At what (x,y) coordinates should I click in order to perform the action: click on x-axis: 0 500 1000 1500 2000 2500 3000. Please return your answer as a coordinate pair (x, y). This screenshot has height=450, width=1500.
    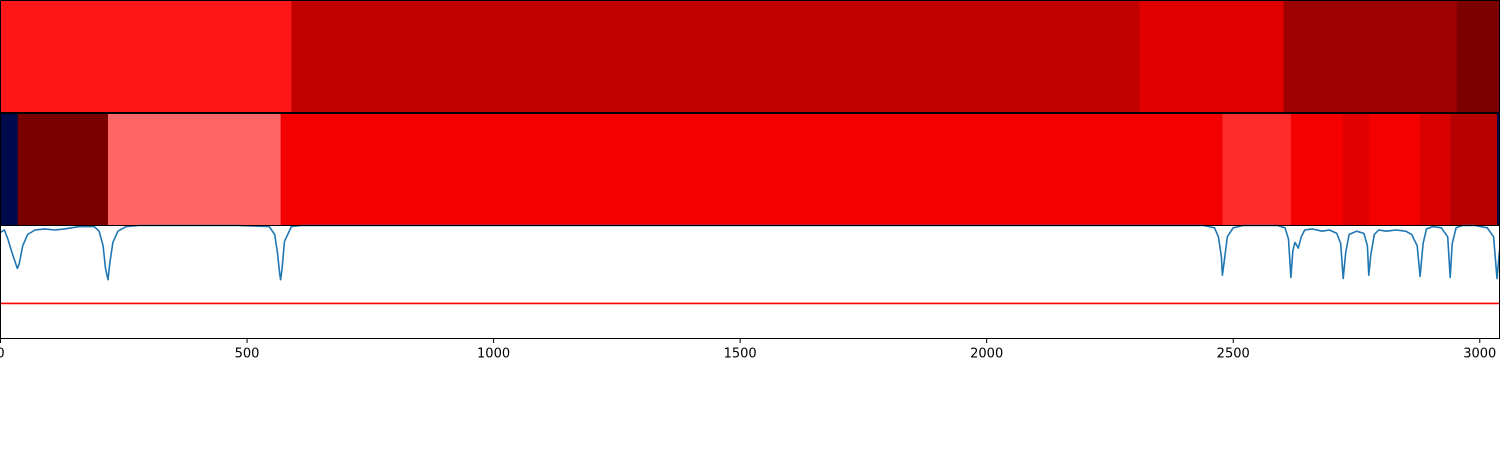
    Looking at the image, I should click on (748, 350).